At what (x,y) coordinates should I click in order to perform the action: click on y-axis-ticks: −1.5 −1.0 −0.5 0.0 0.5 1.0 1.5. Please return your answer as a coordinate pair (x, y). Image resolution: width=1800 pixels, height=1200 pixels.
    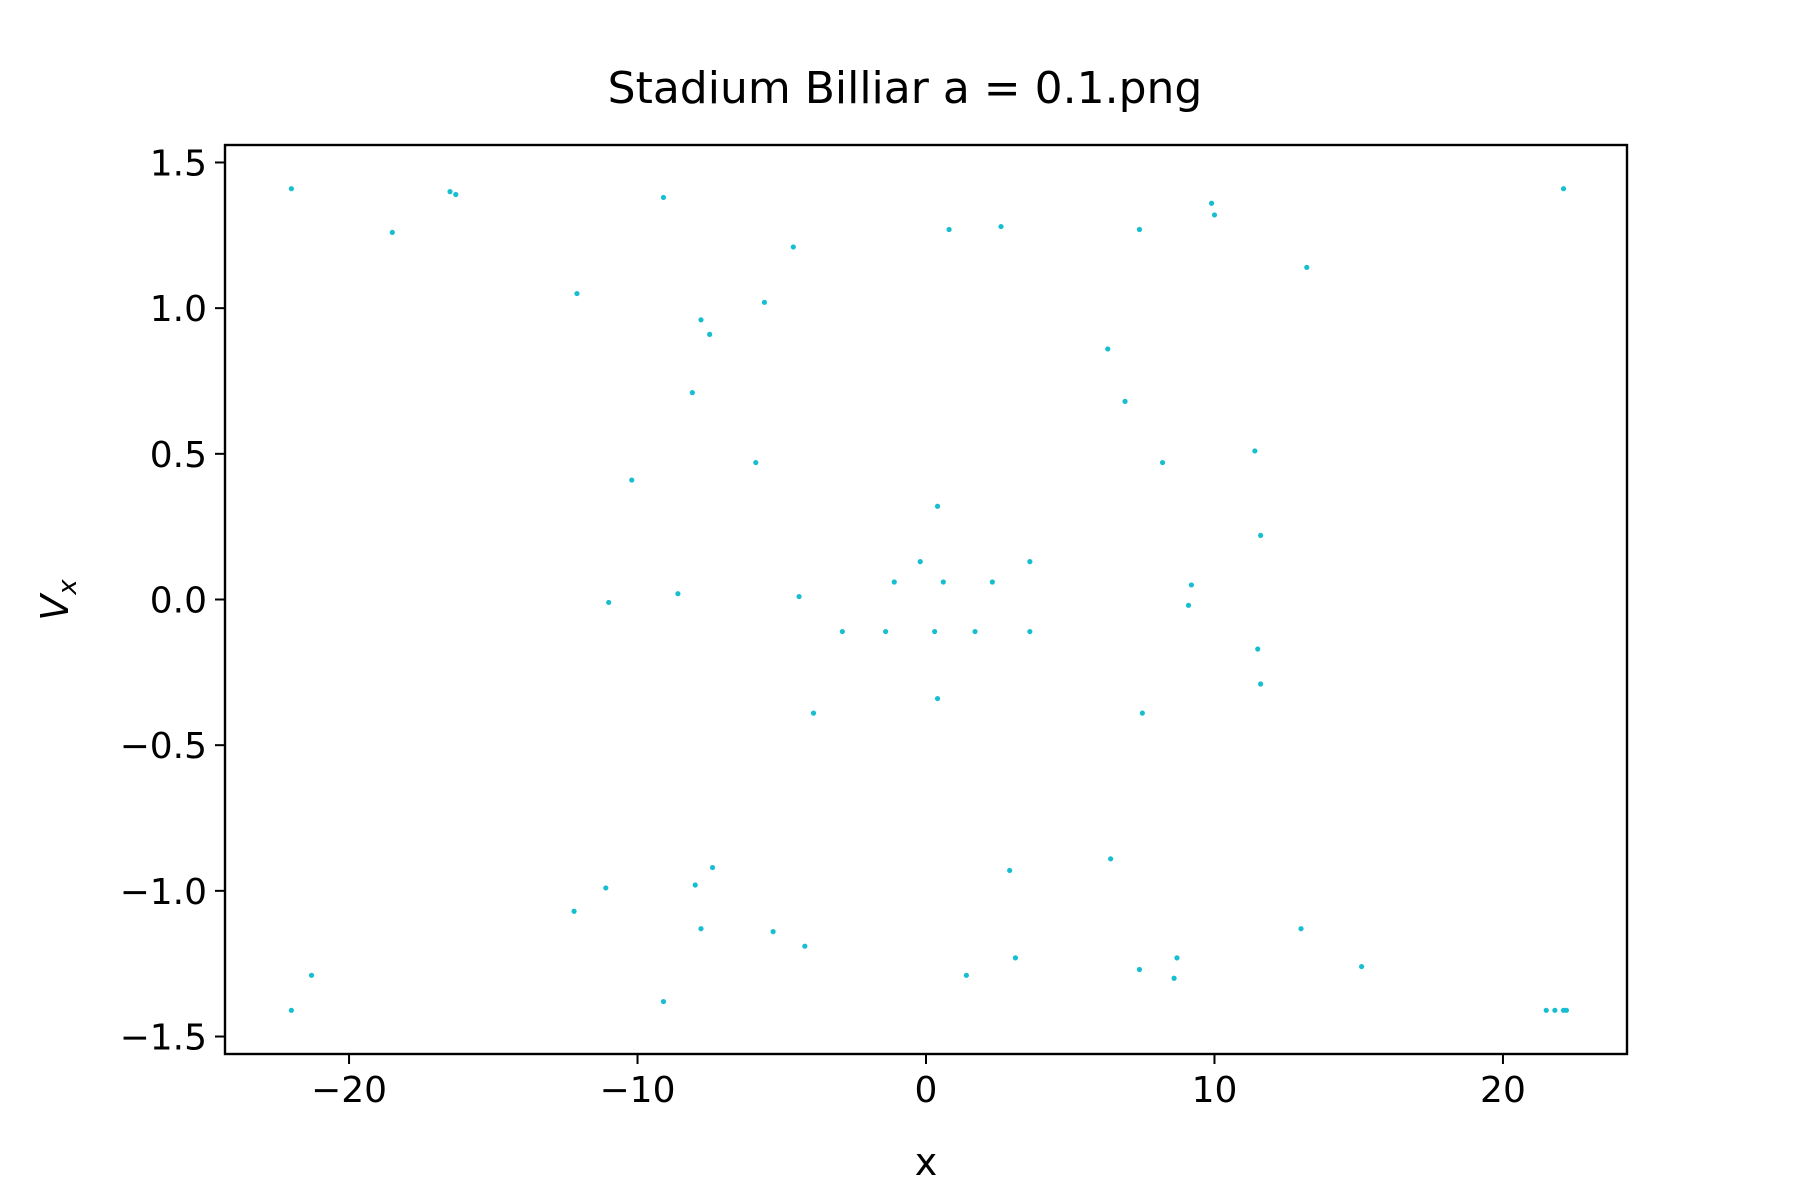
    Looking at the image, I should click on (172, 601).